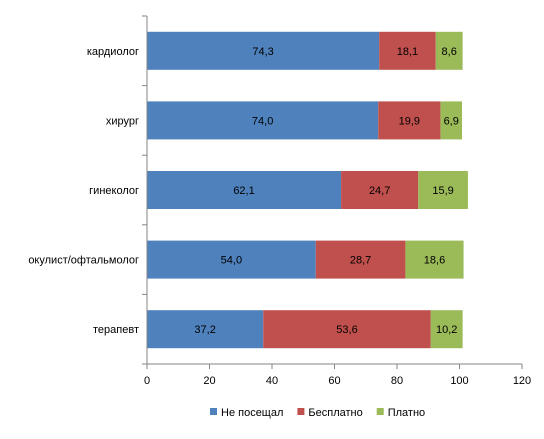 Image resolution: width=544 pixels, height=439 pixels. What do you see at coordinates (209, 381) in the screenshot?
I see `x-tick-label: 20` at bounding box center [209, 381].